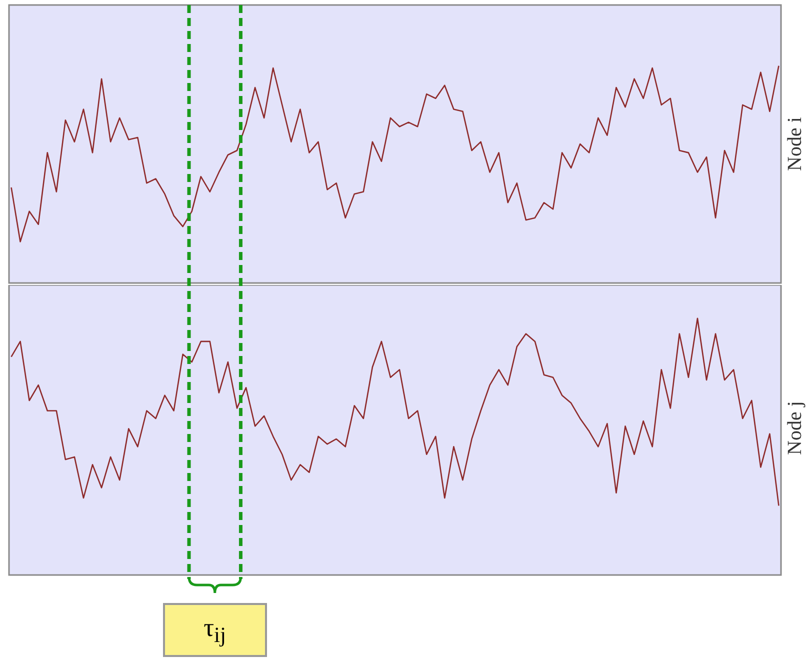 This screenshot has height=671, width=811. What do you see at coordinates (795, 144) in the screenshot?
I see `y-axis-title: Node i` at bounding box center [795, 144].